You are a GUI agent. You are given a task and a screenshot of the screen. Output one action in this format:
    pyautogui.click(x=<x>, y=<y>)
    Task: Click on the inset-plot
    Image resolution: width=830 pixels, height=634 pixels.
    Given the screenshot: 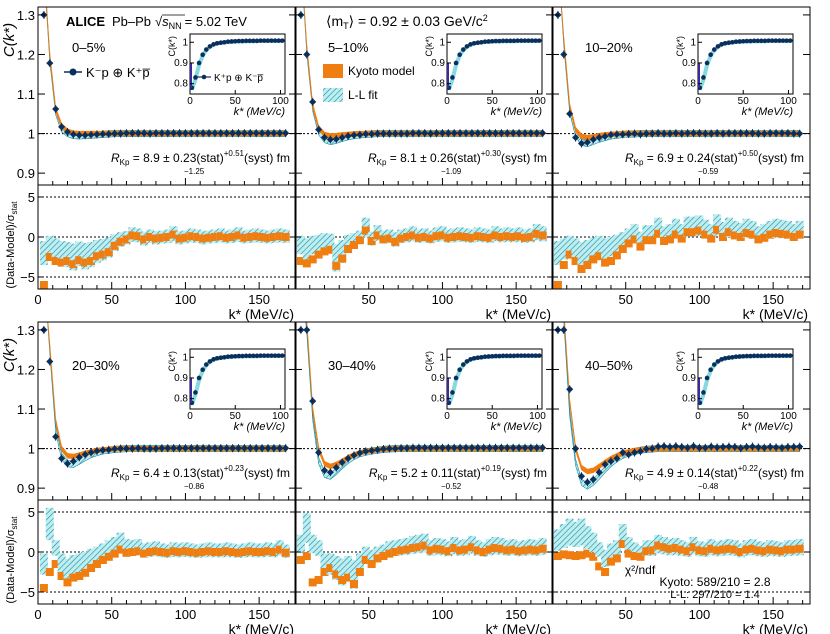 What is the action you would take?
    pyautogui.click(x=494, y=64)
    